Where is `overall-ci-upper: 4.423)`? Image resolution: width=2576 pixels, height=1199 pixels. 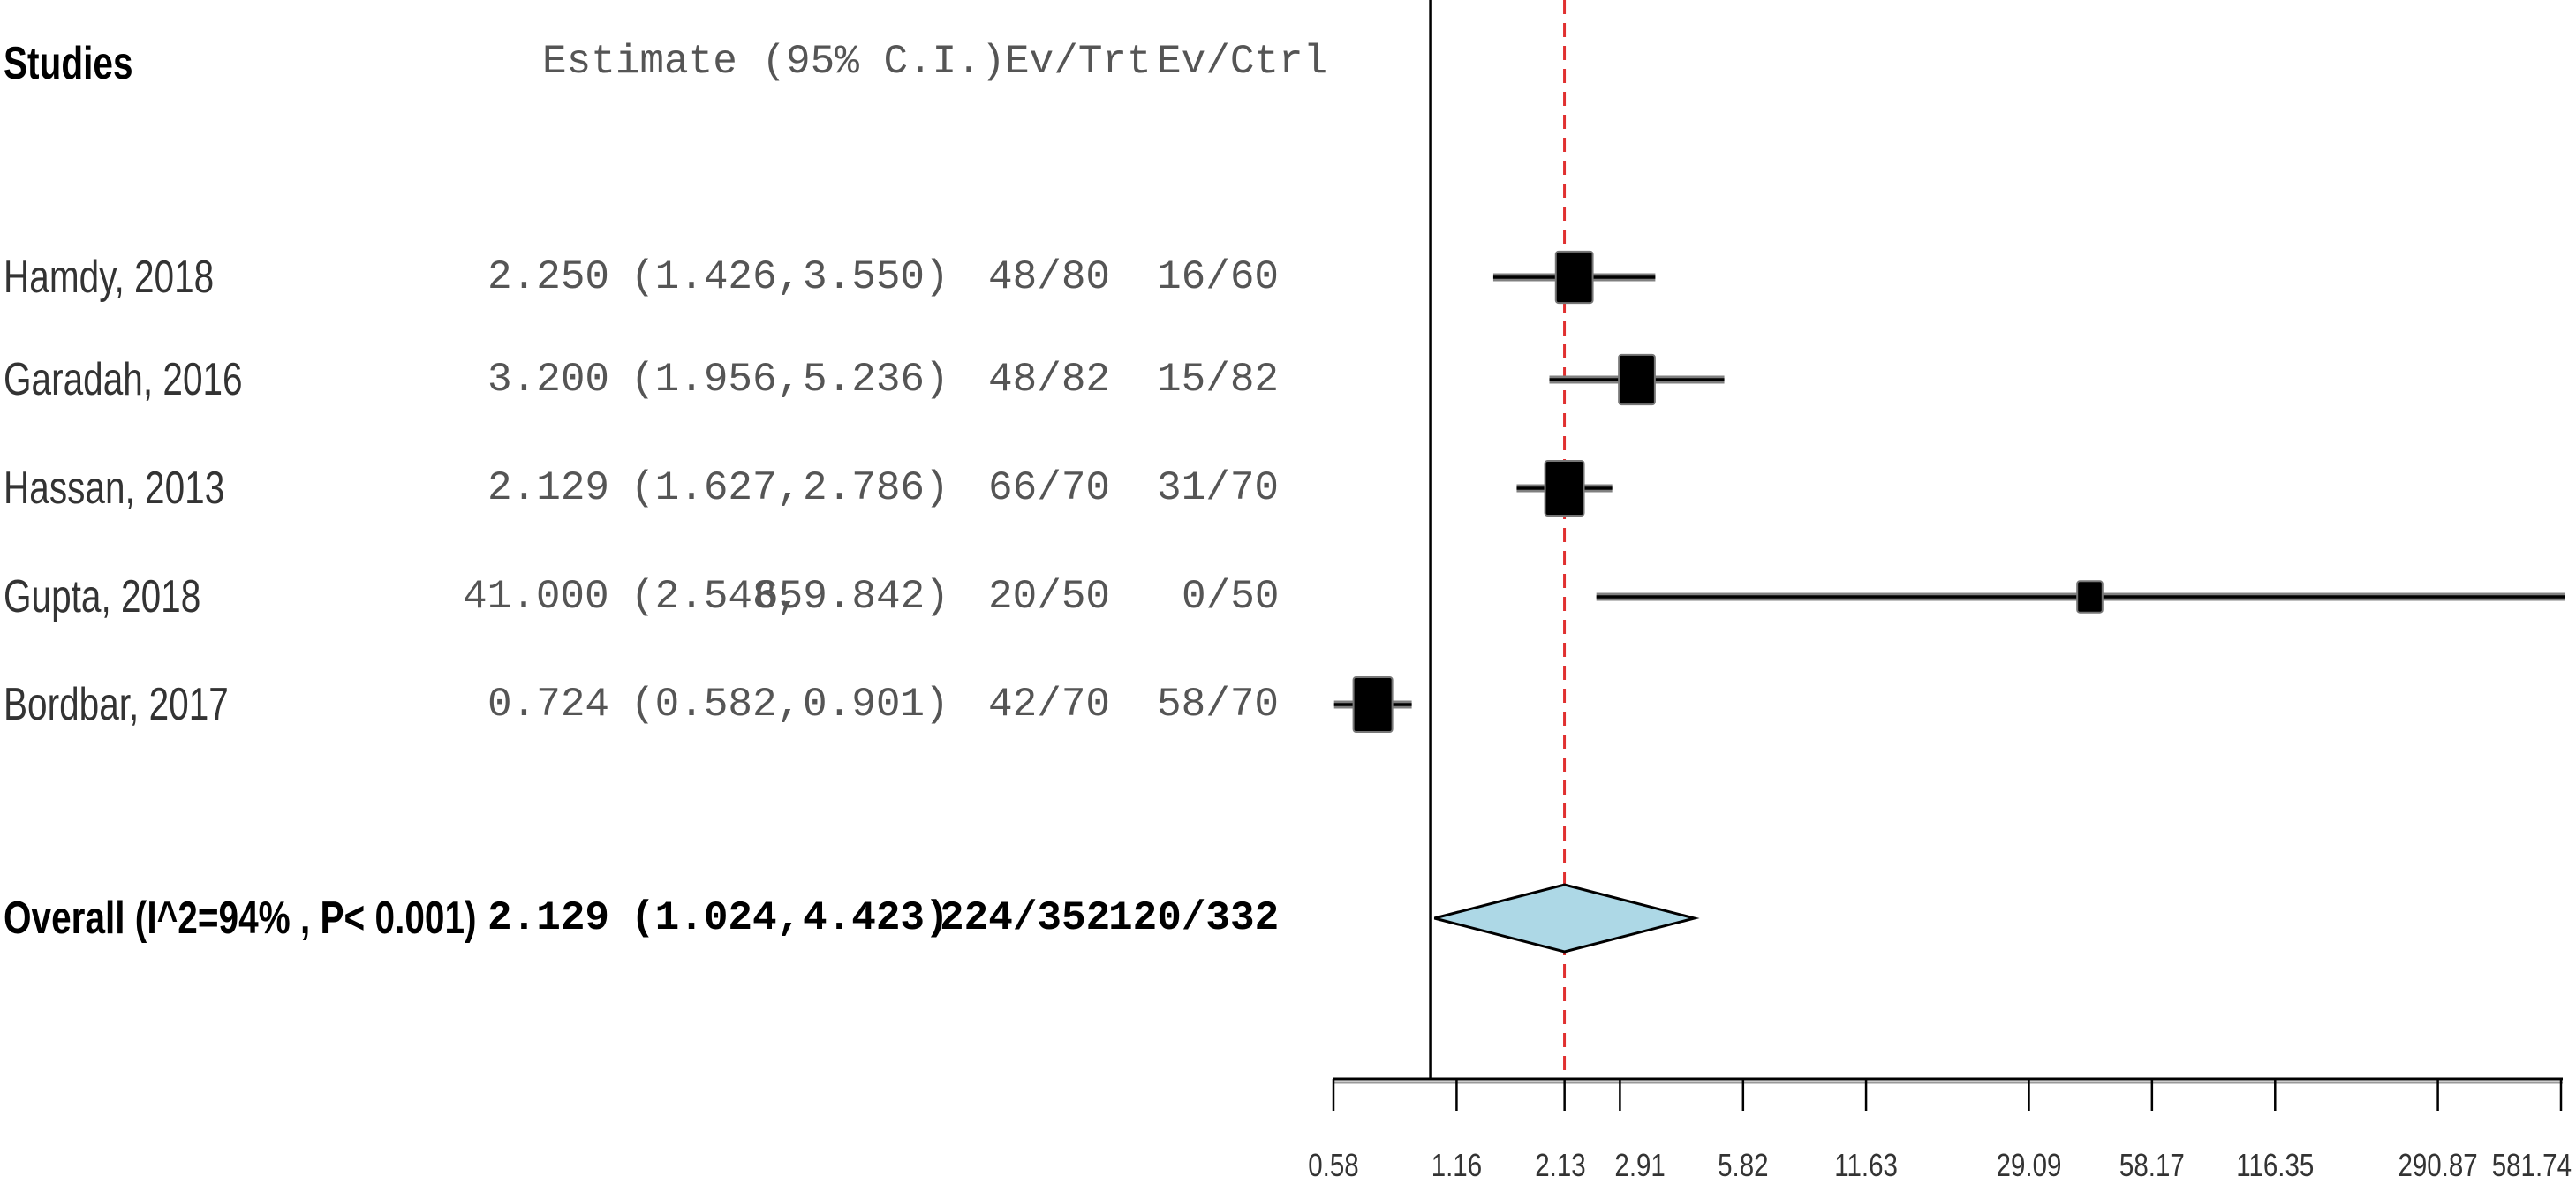
overall-ci-upper: 4.423) is located at coordinates (876, 918).